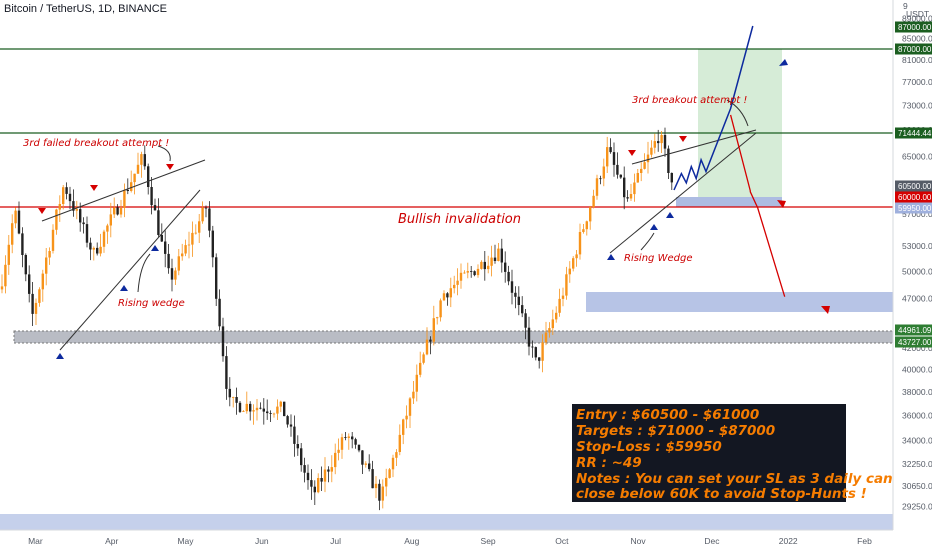  I want to click on time-axis-background, so click(446, 540).